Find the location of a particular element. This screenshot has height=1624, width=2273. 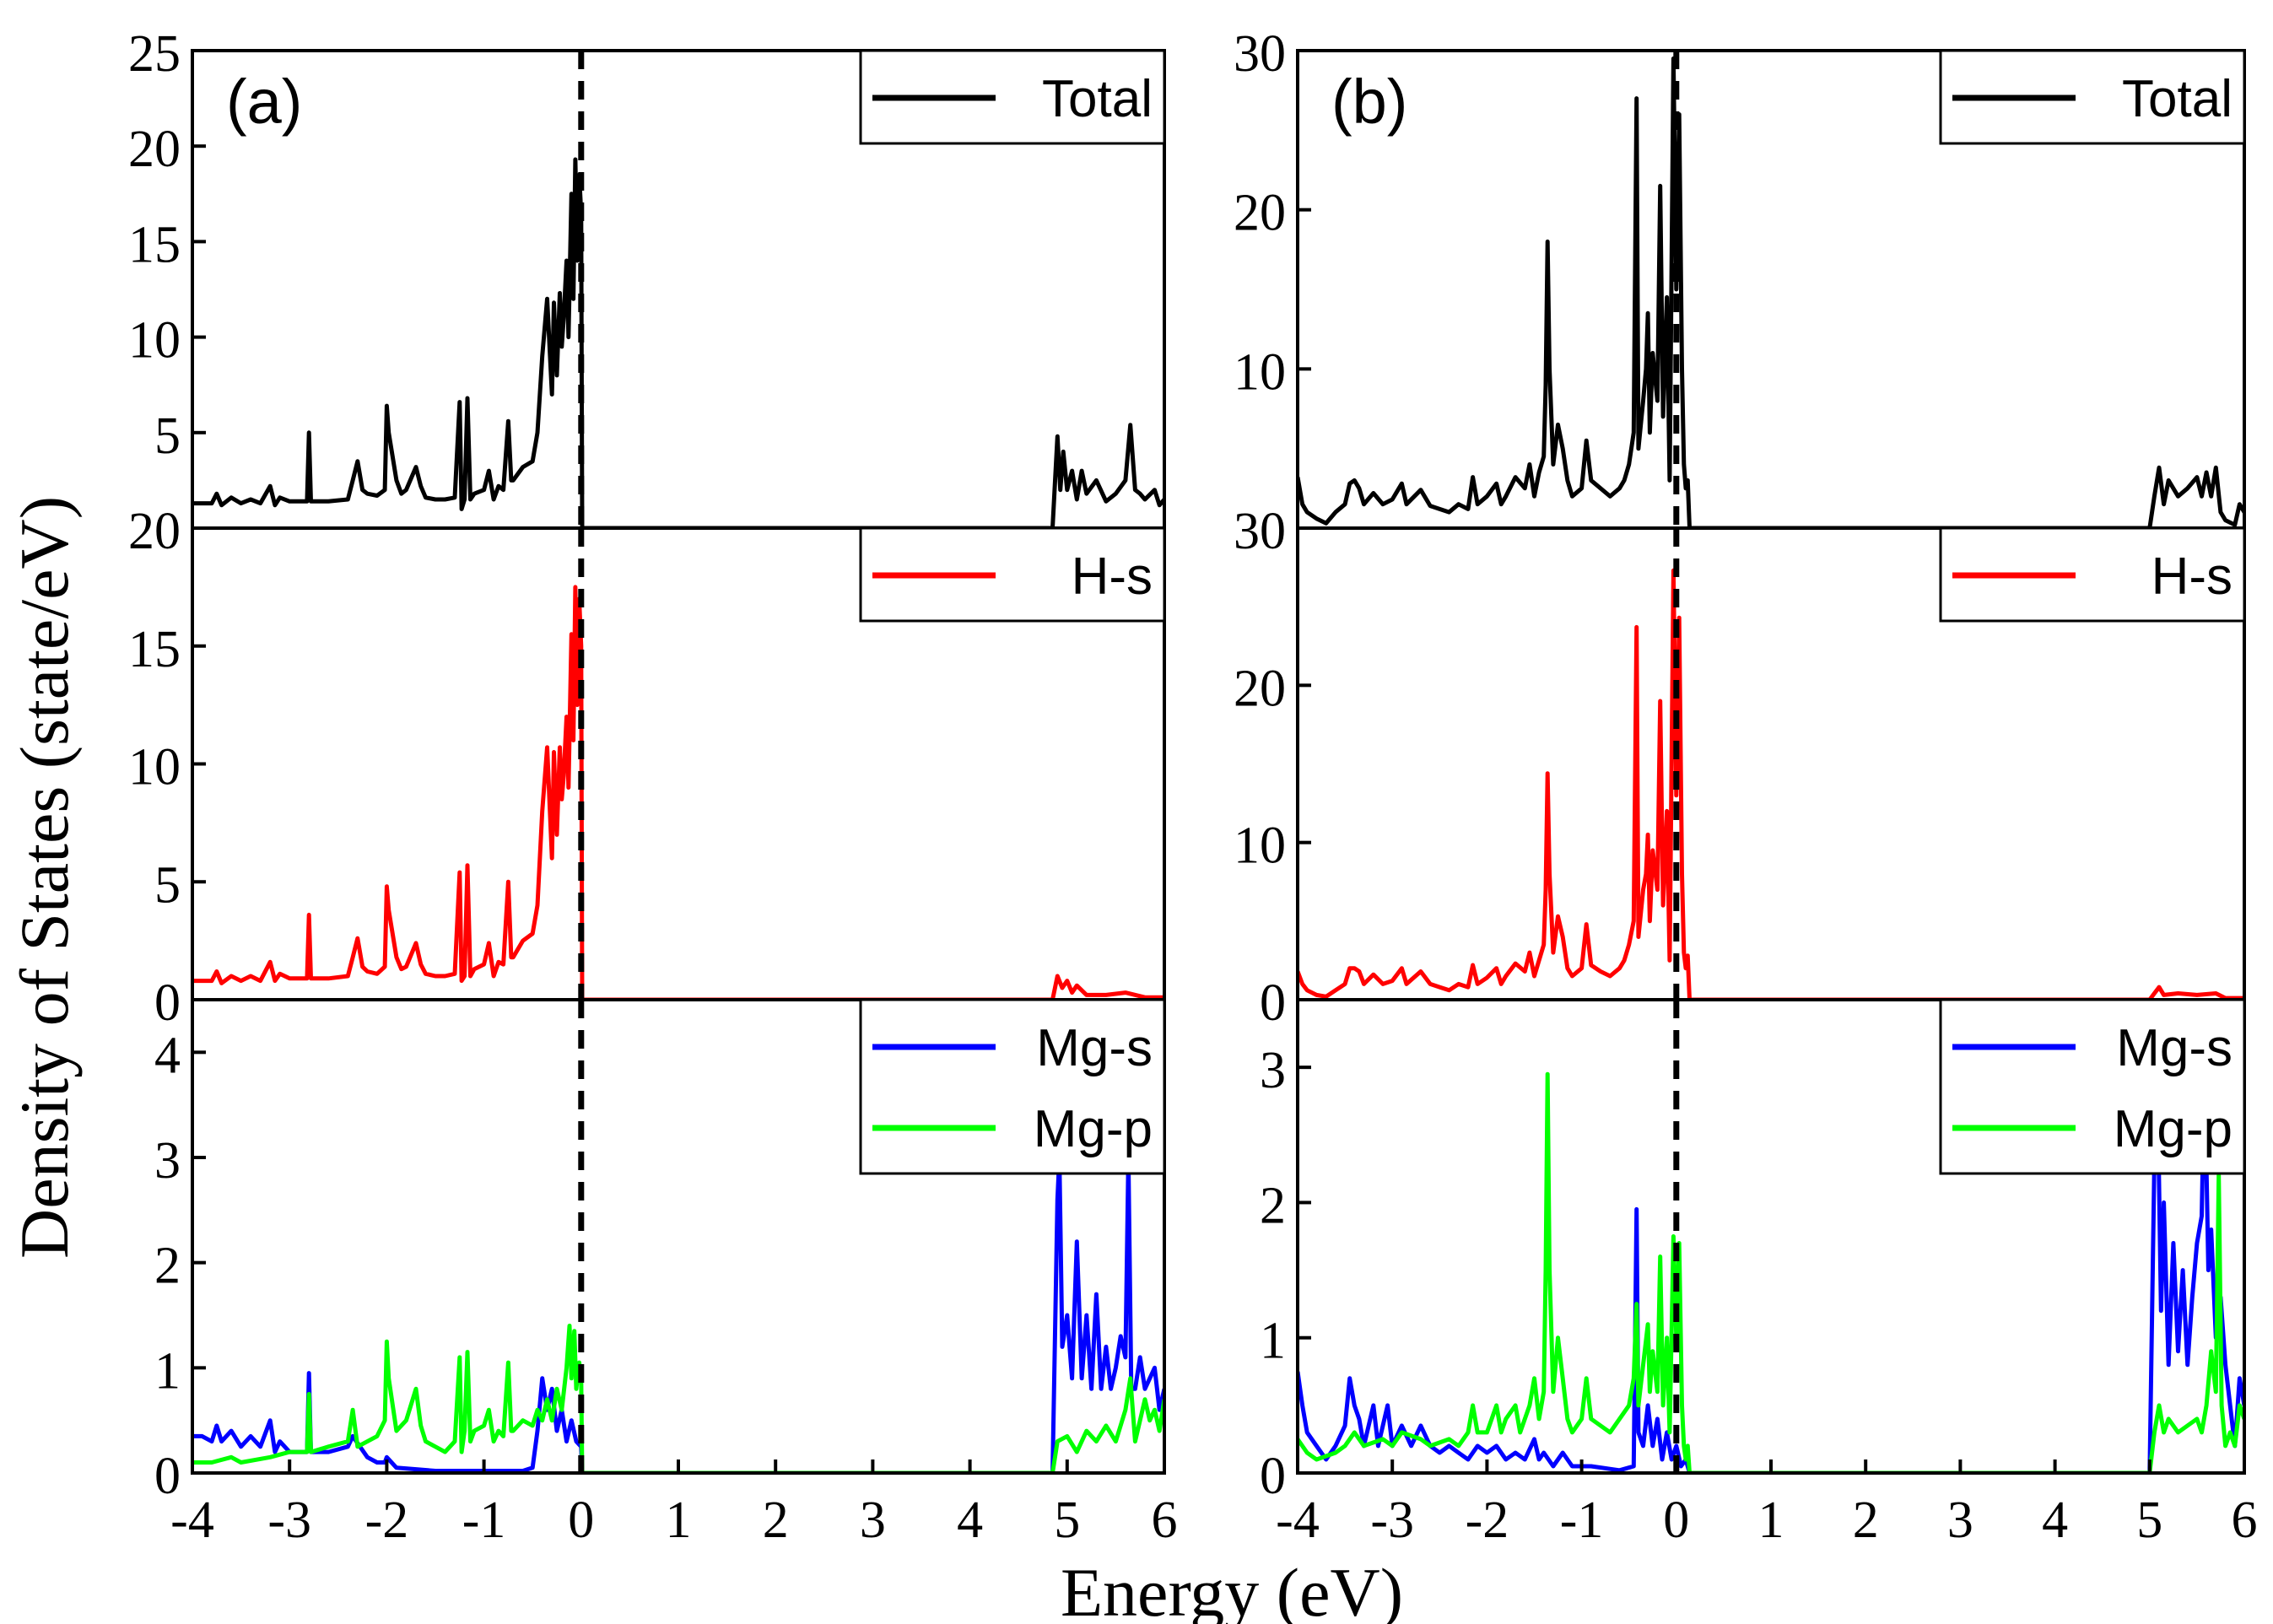

y-axis-label: Density of States (state/eV) is located at coordinates (44, 877).